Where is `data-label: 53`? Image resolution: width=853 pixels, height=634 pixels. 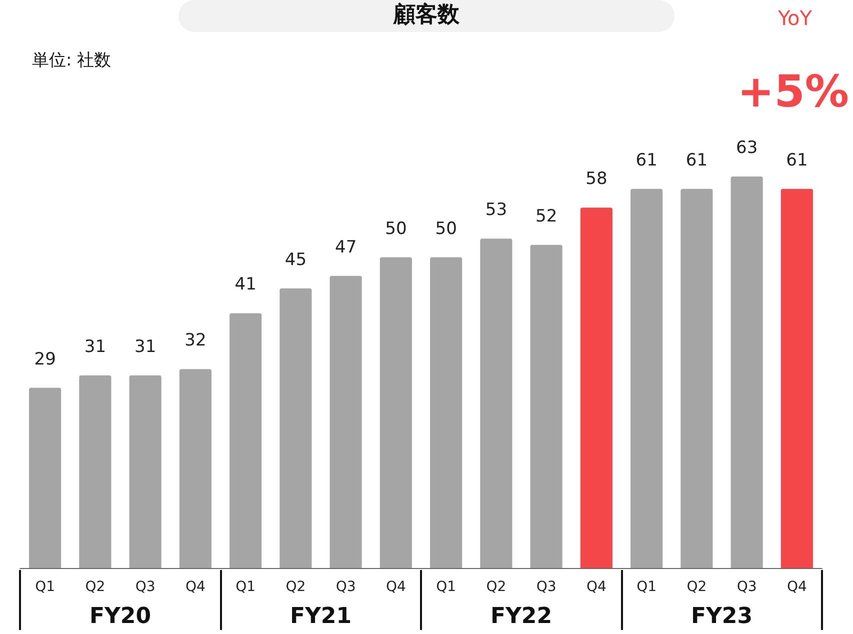 data-label: 53 is located at coordinates (496, 210).